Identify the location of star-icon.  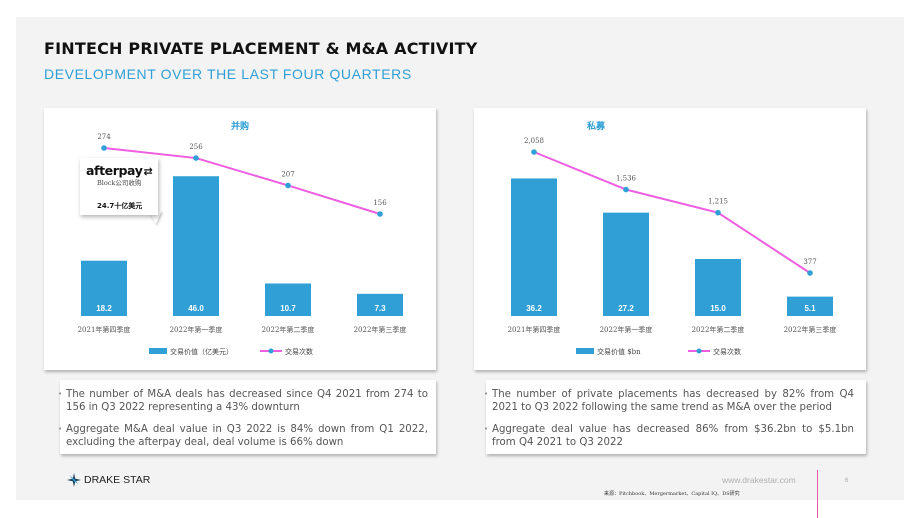
(74, 480).